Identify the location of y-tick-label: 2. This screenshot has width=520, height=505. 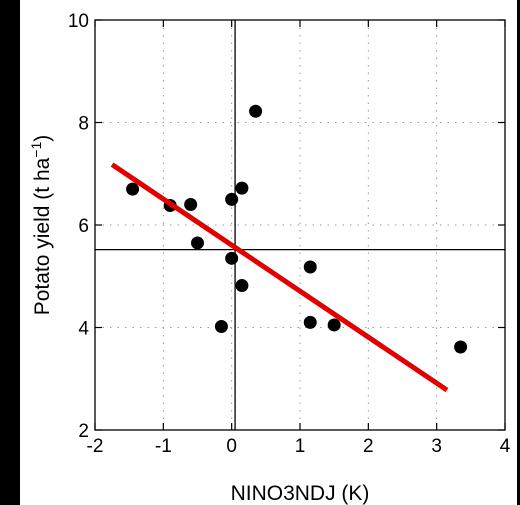
(83, 431).